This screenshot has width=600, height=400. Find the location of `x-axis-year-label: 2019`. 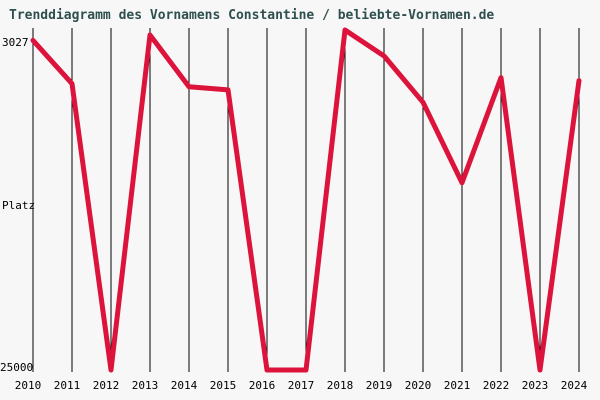

x-axis-year-label: 2019 is located at coordinates (379, 385).